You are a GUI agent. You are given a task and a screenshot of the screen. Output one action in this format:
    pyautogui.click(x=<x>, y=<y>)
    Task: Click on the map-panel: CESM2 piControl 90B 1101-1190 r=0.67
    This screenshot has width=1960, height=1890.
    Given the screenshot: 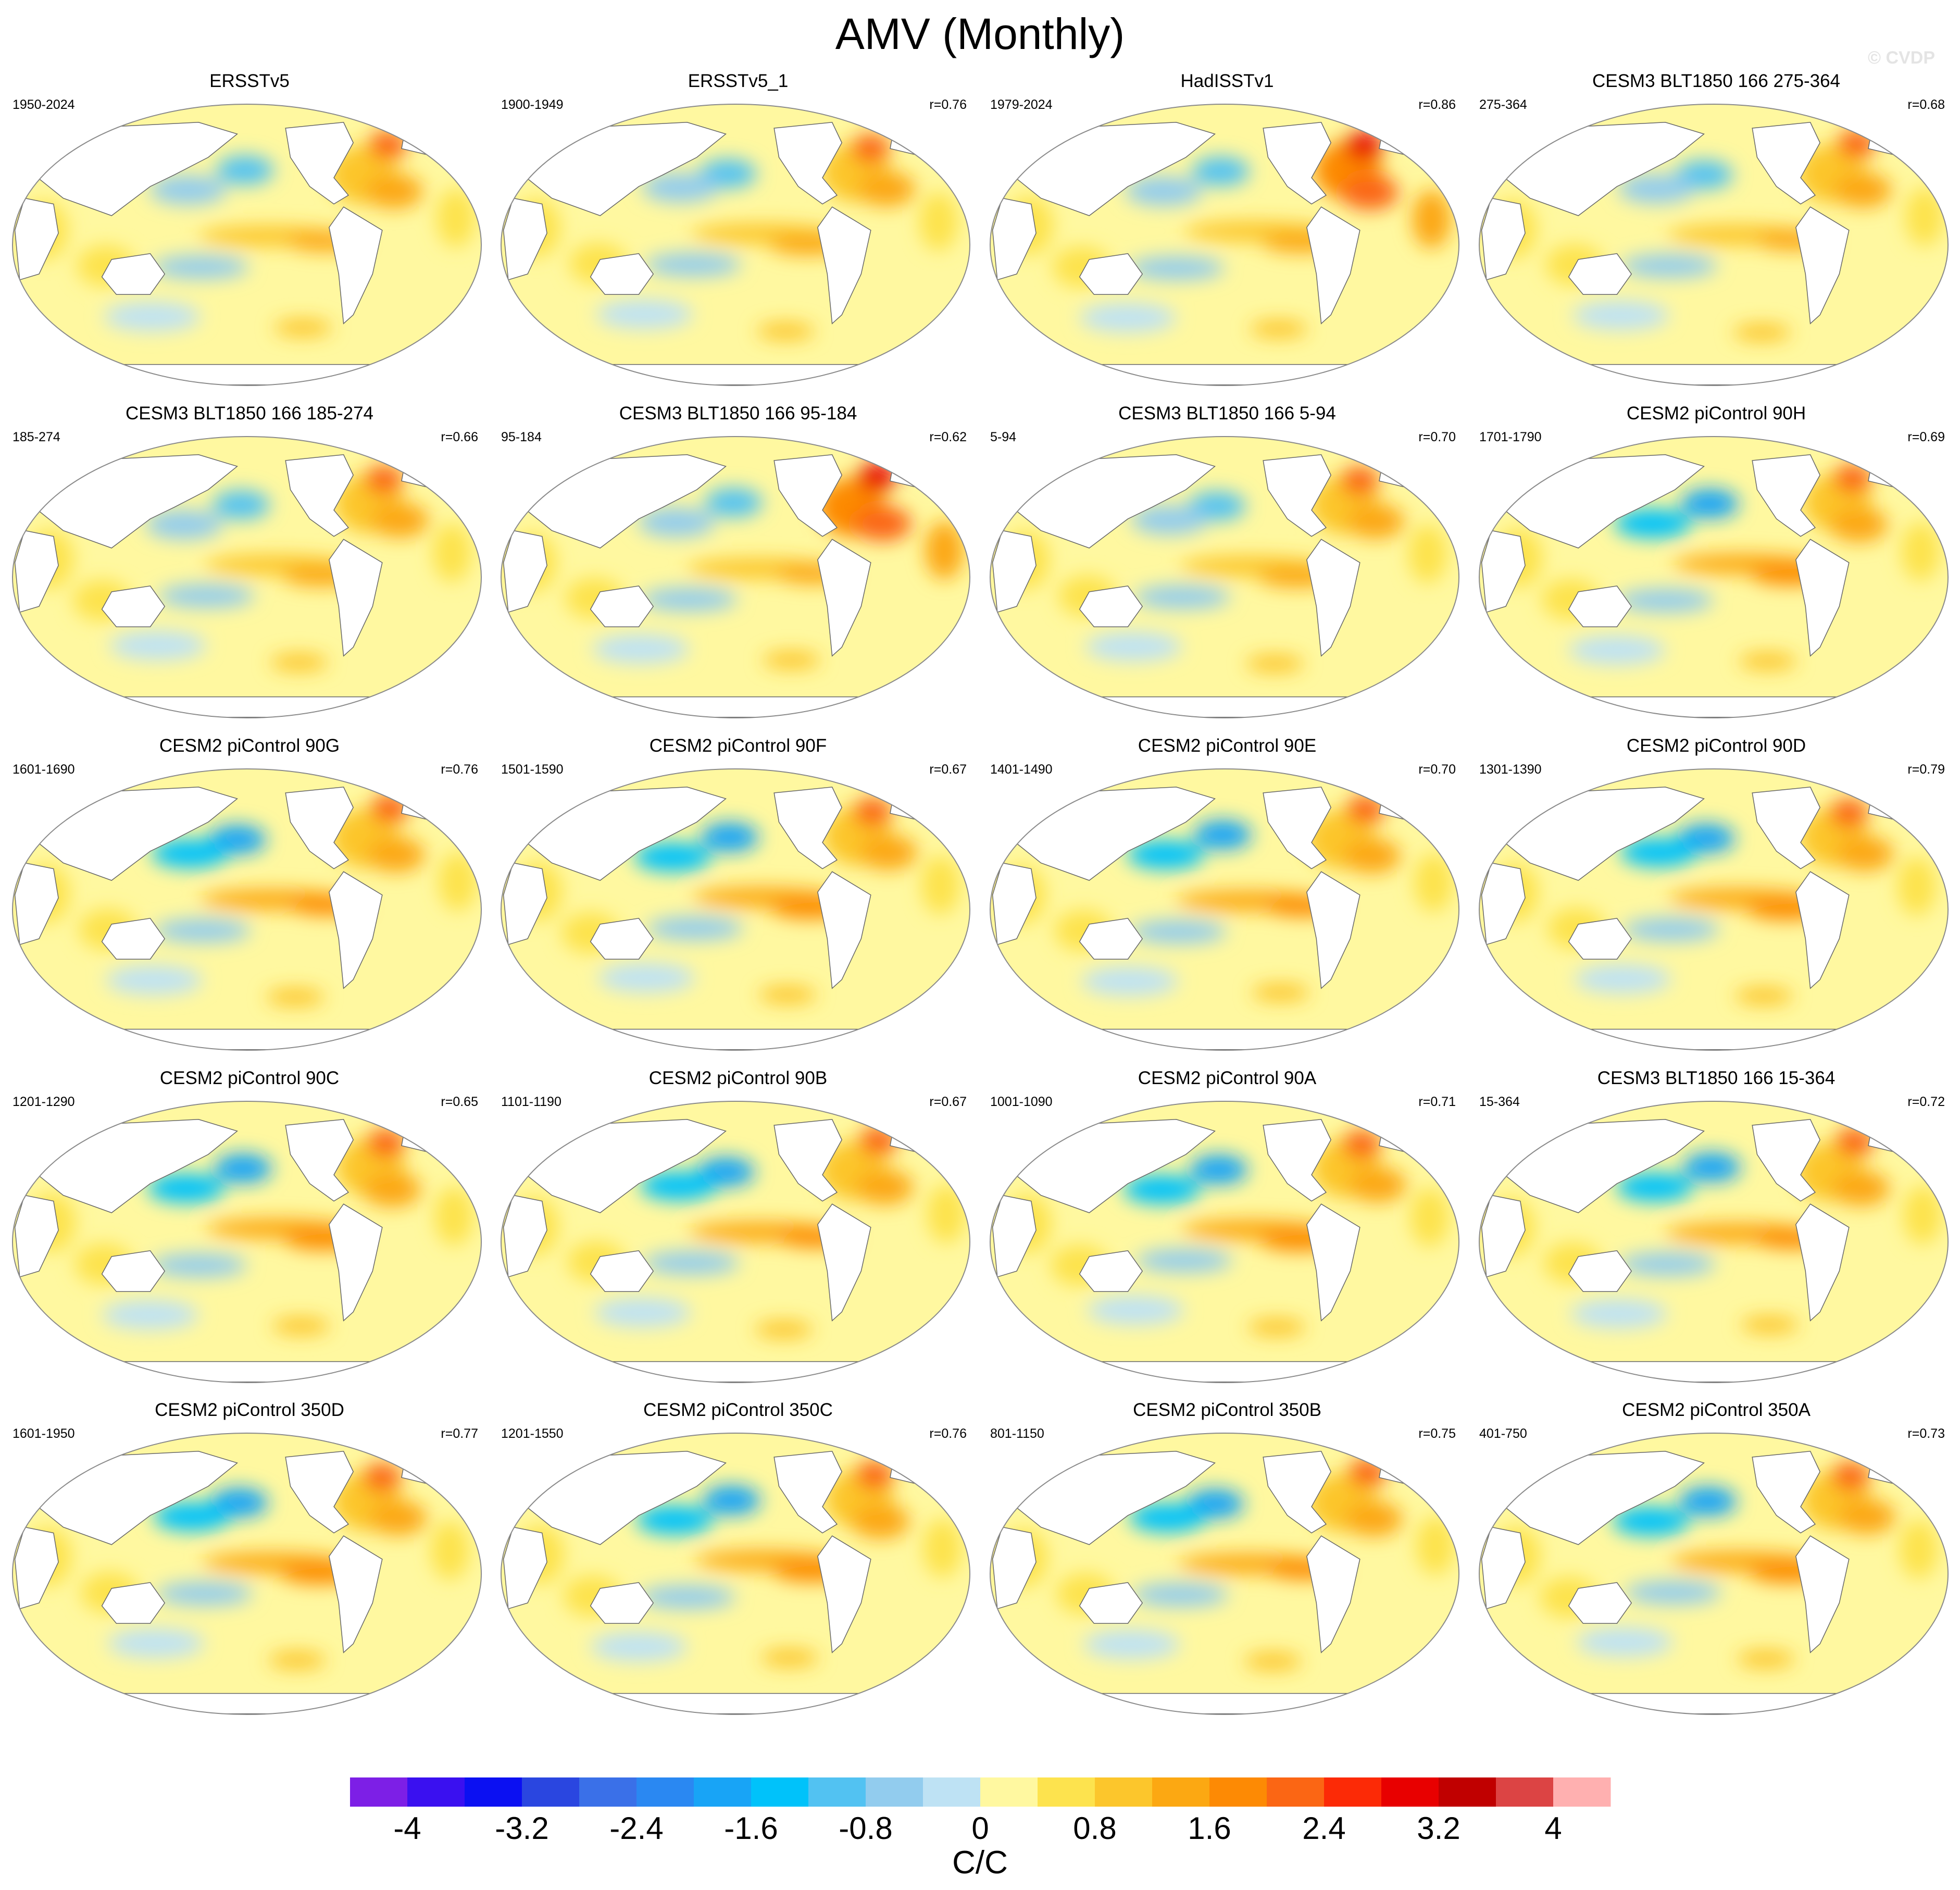 What is the action you would take?
    pyautogui.click(x=738, y=1235)
    